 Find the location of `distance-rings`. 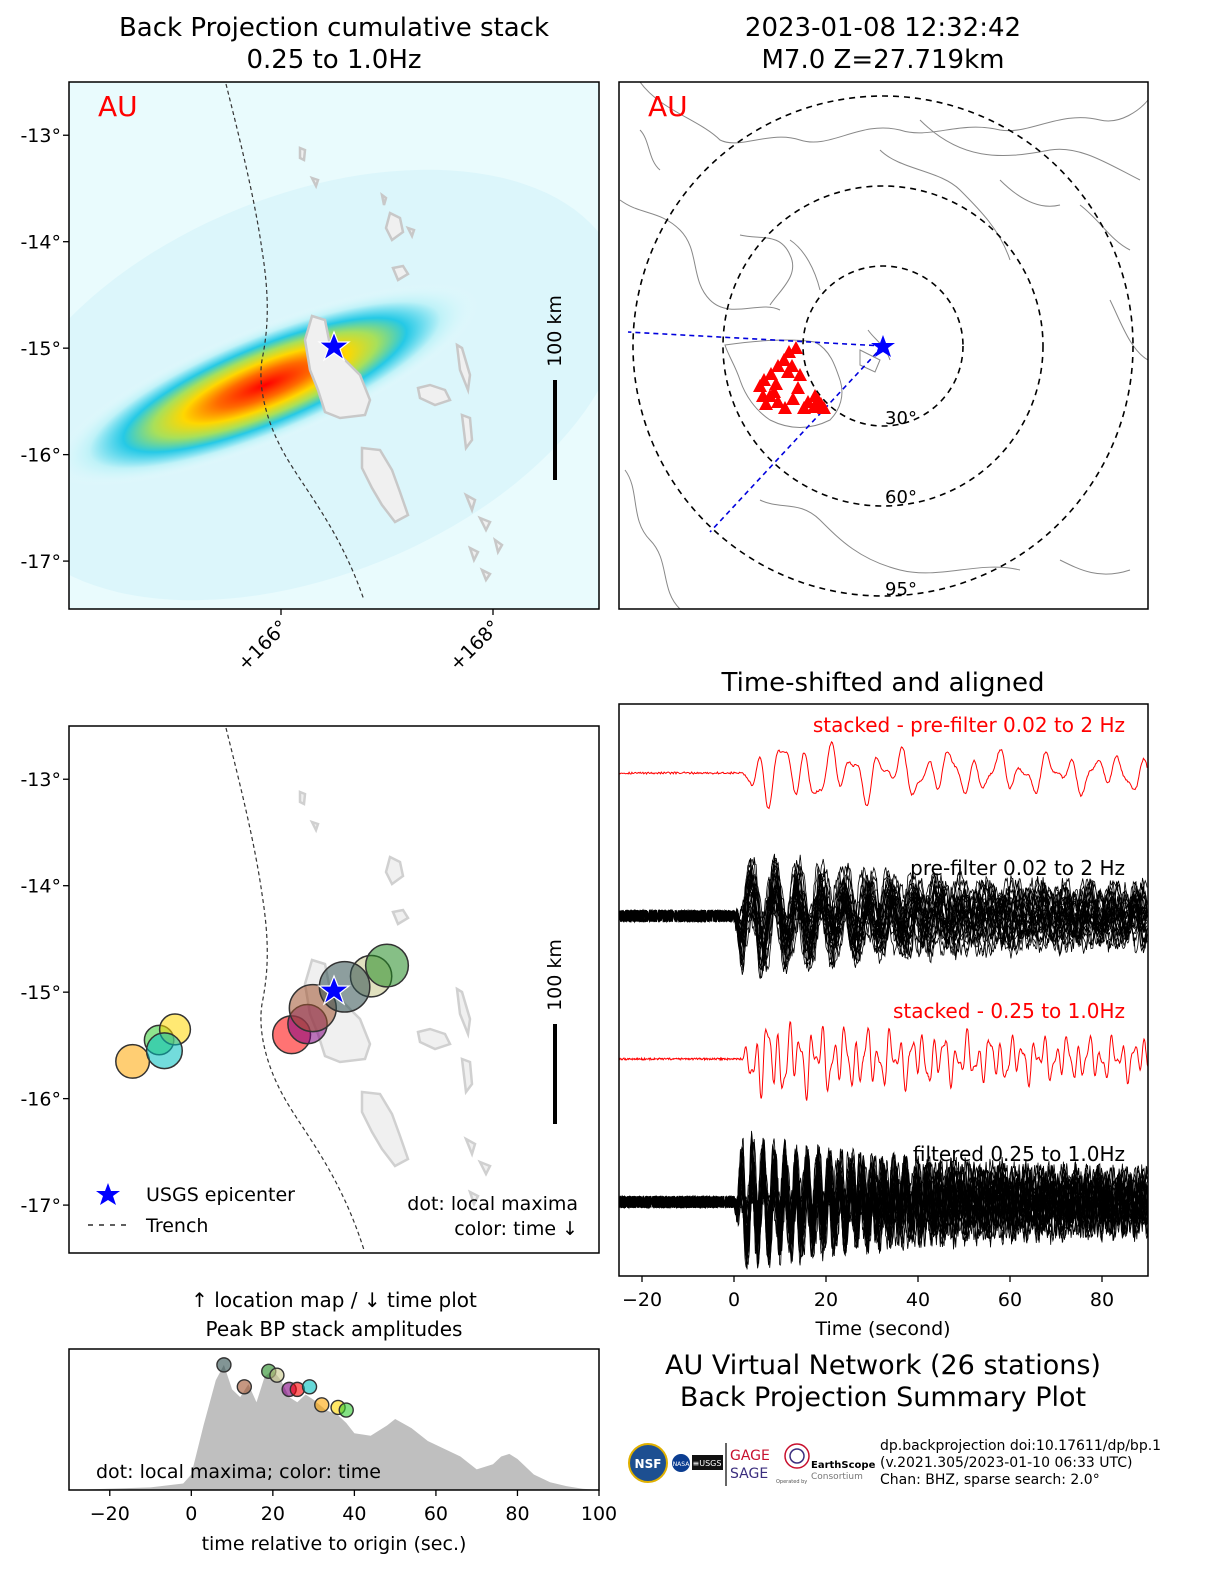

distance-rings is located at coordinates (883, 346).